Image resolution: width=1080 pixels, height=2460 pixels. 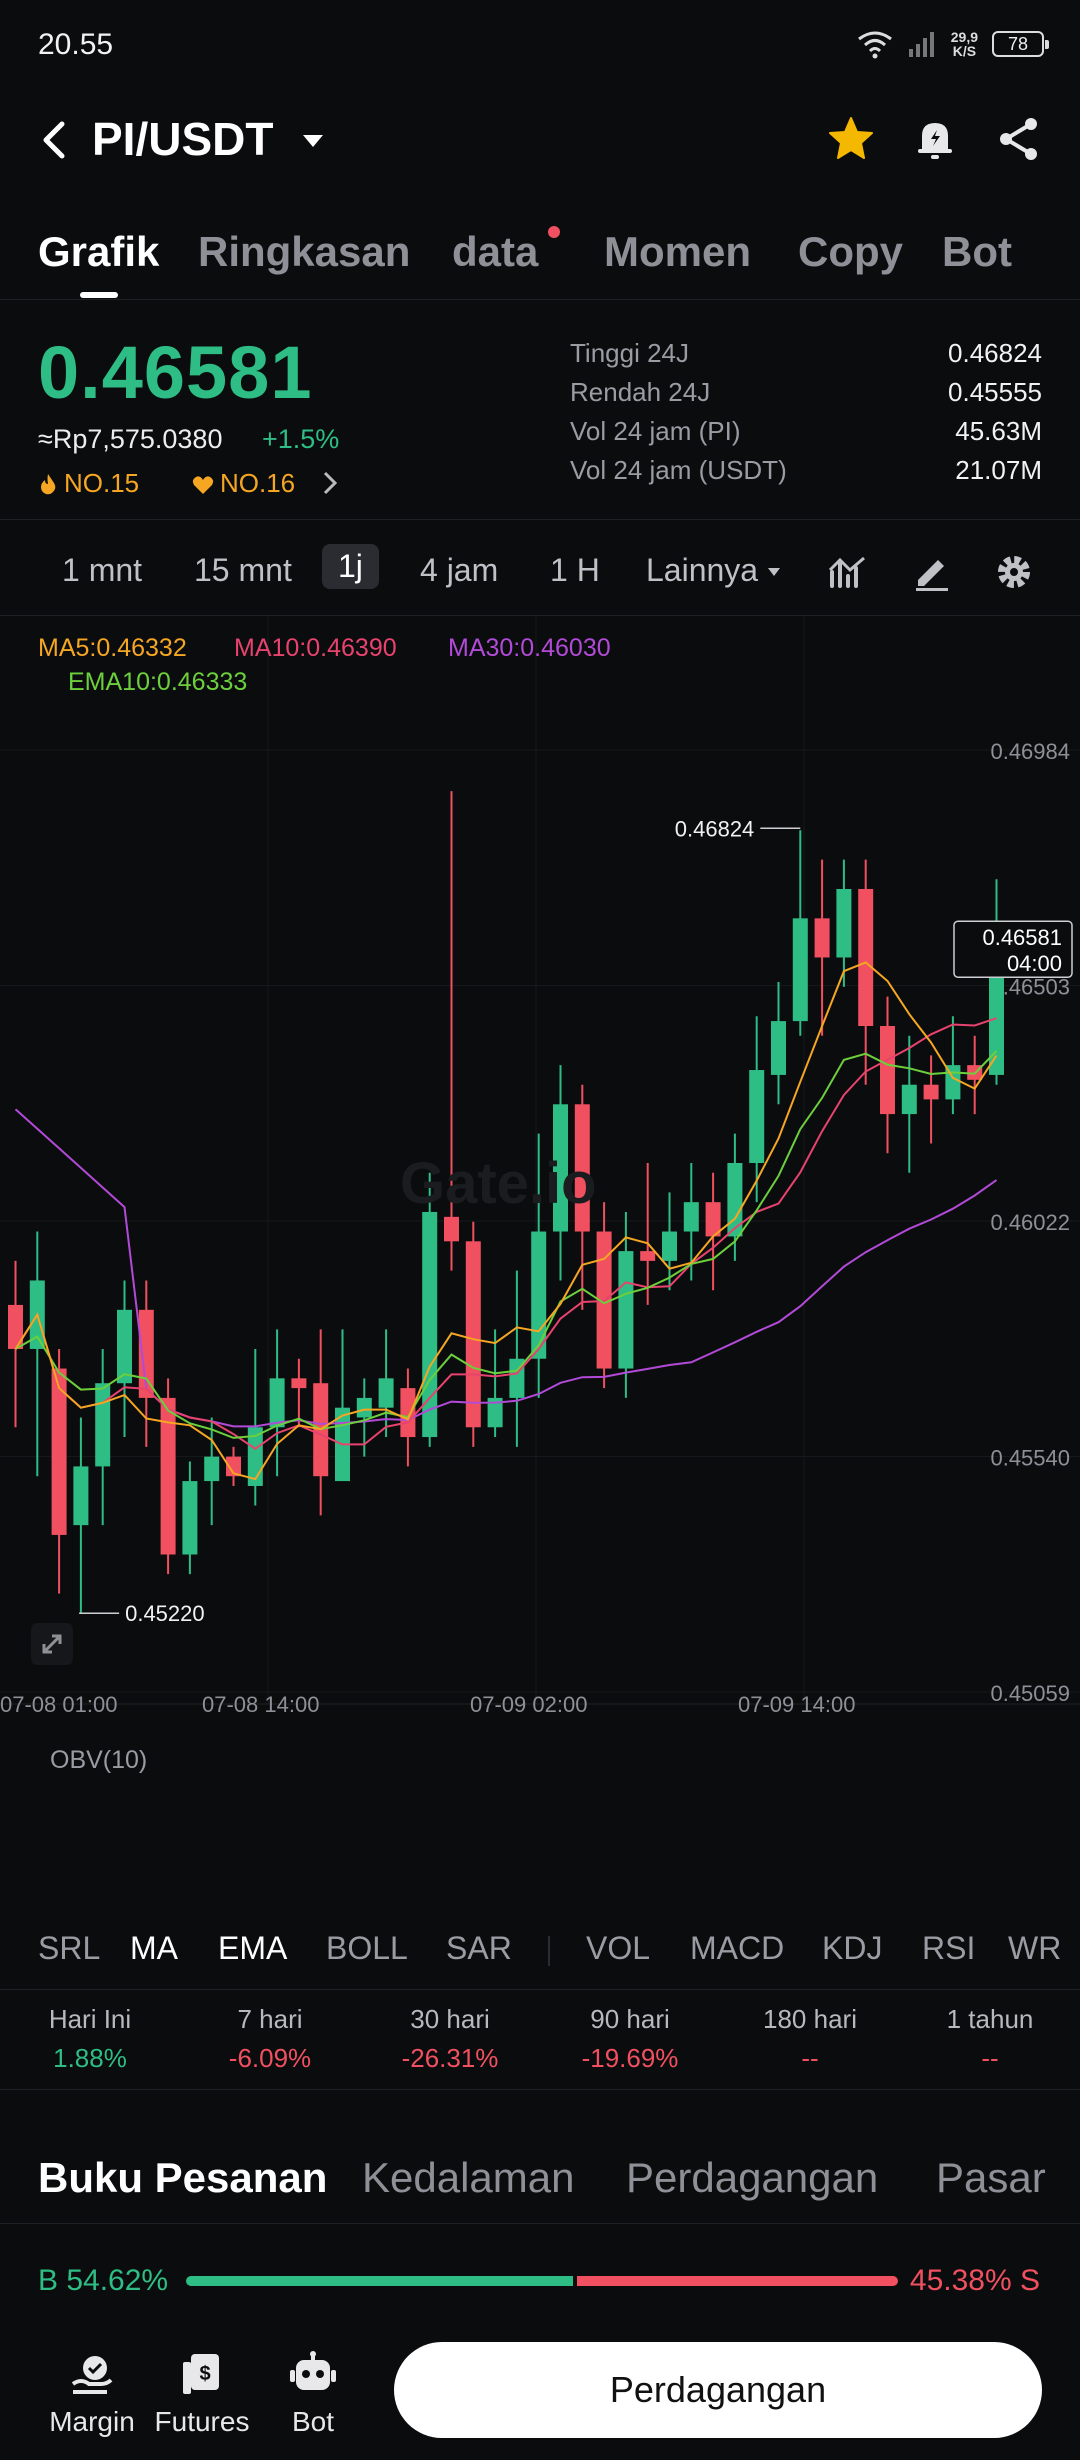 I want to click on indicator-rsi: RSI, so click(x=949, y=1948).